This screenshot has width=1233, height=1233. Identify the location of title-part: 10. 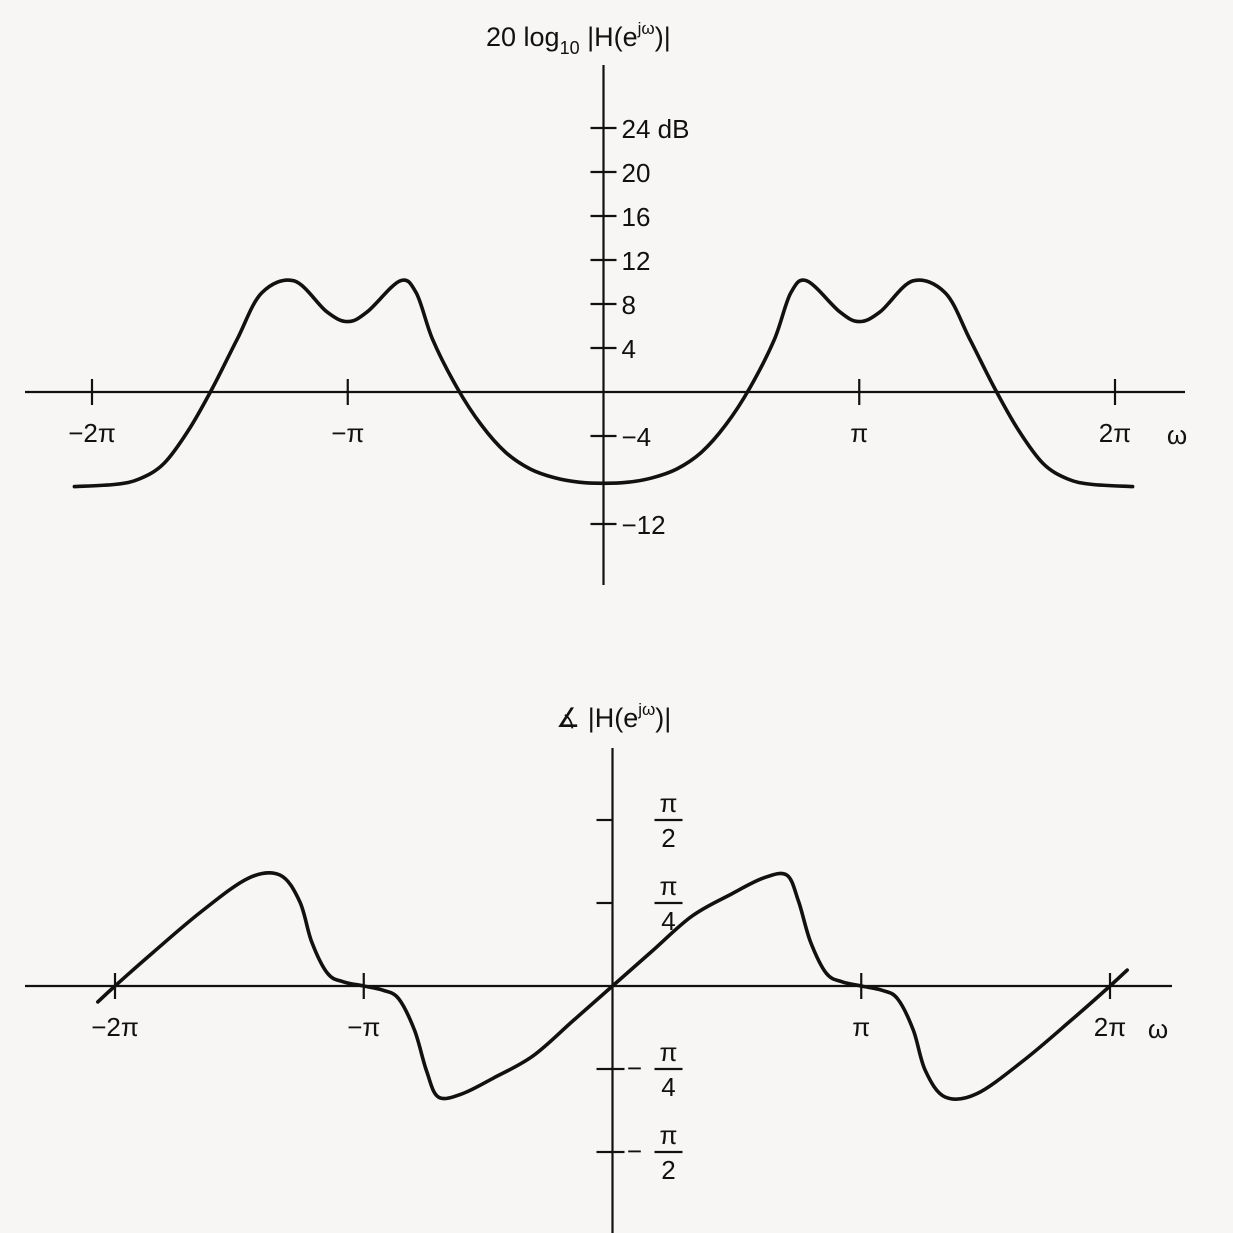
(570, 48).